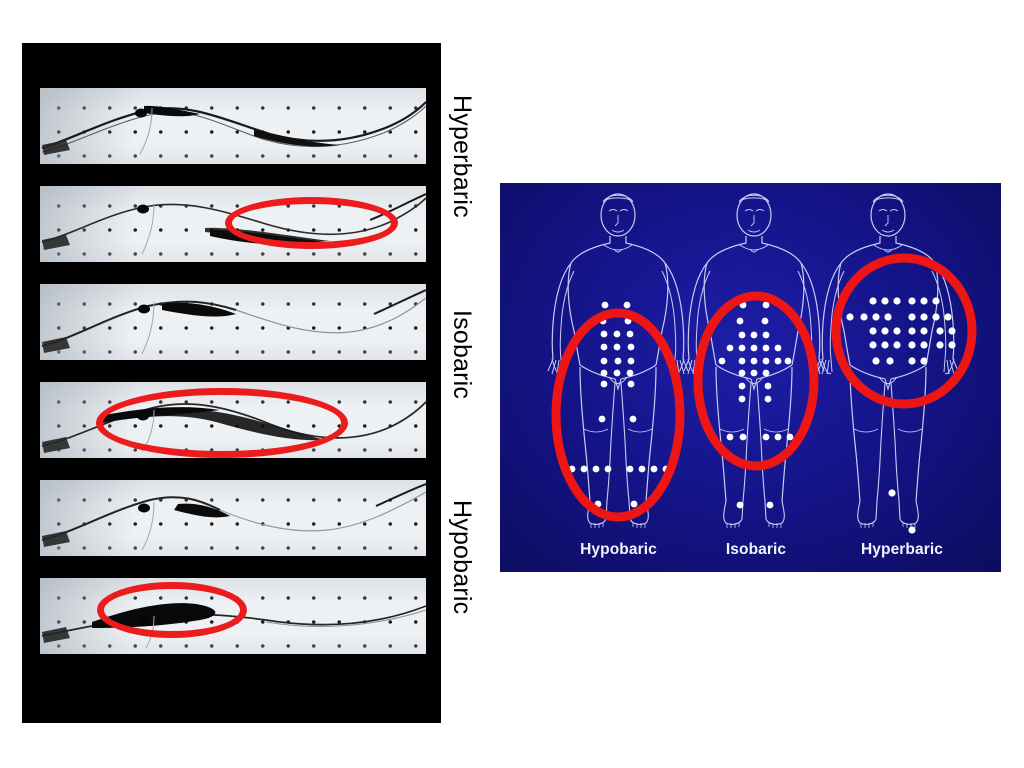 This screenshot has height=768, width=1024. What do you see at coordinates (462, 557) in the screenshot?
I see `label-hypobaric: Hypobaric` at bounding box center [462, 557].